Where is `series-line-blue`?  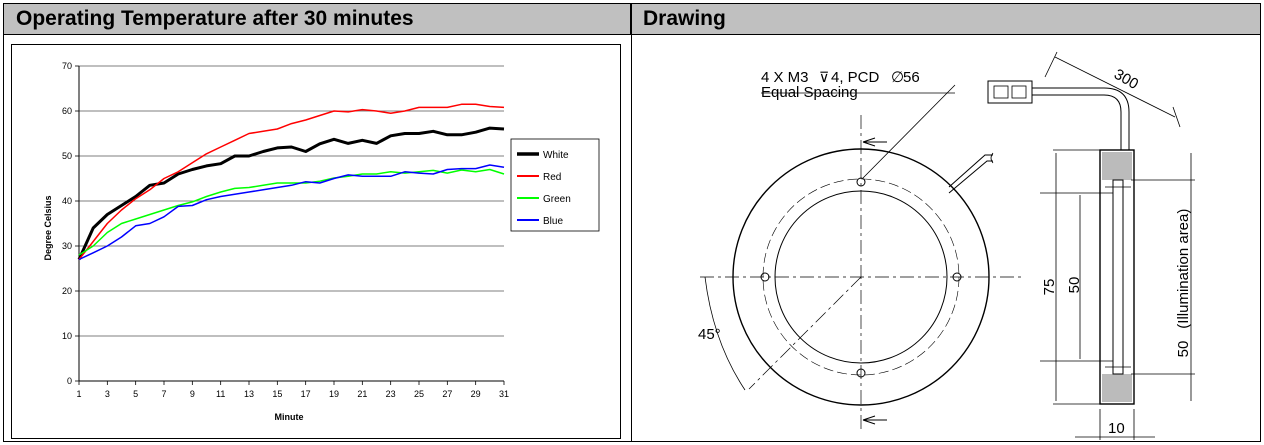
series-line-blue is located at coordinates (291, 212).